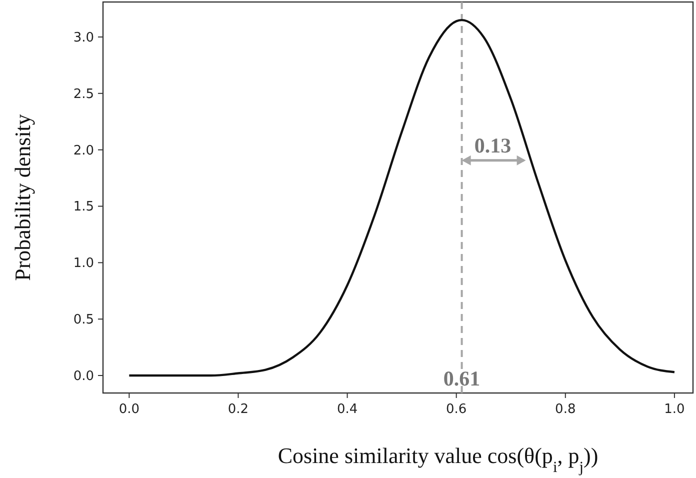 The image size is (696, 478). I want to click on x-tick-label: 0.6, so click(456, 409).